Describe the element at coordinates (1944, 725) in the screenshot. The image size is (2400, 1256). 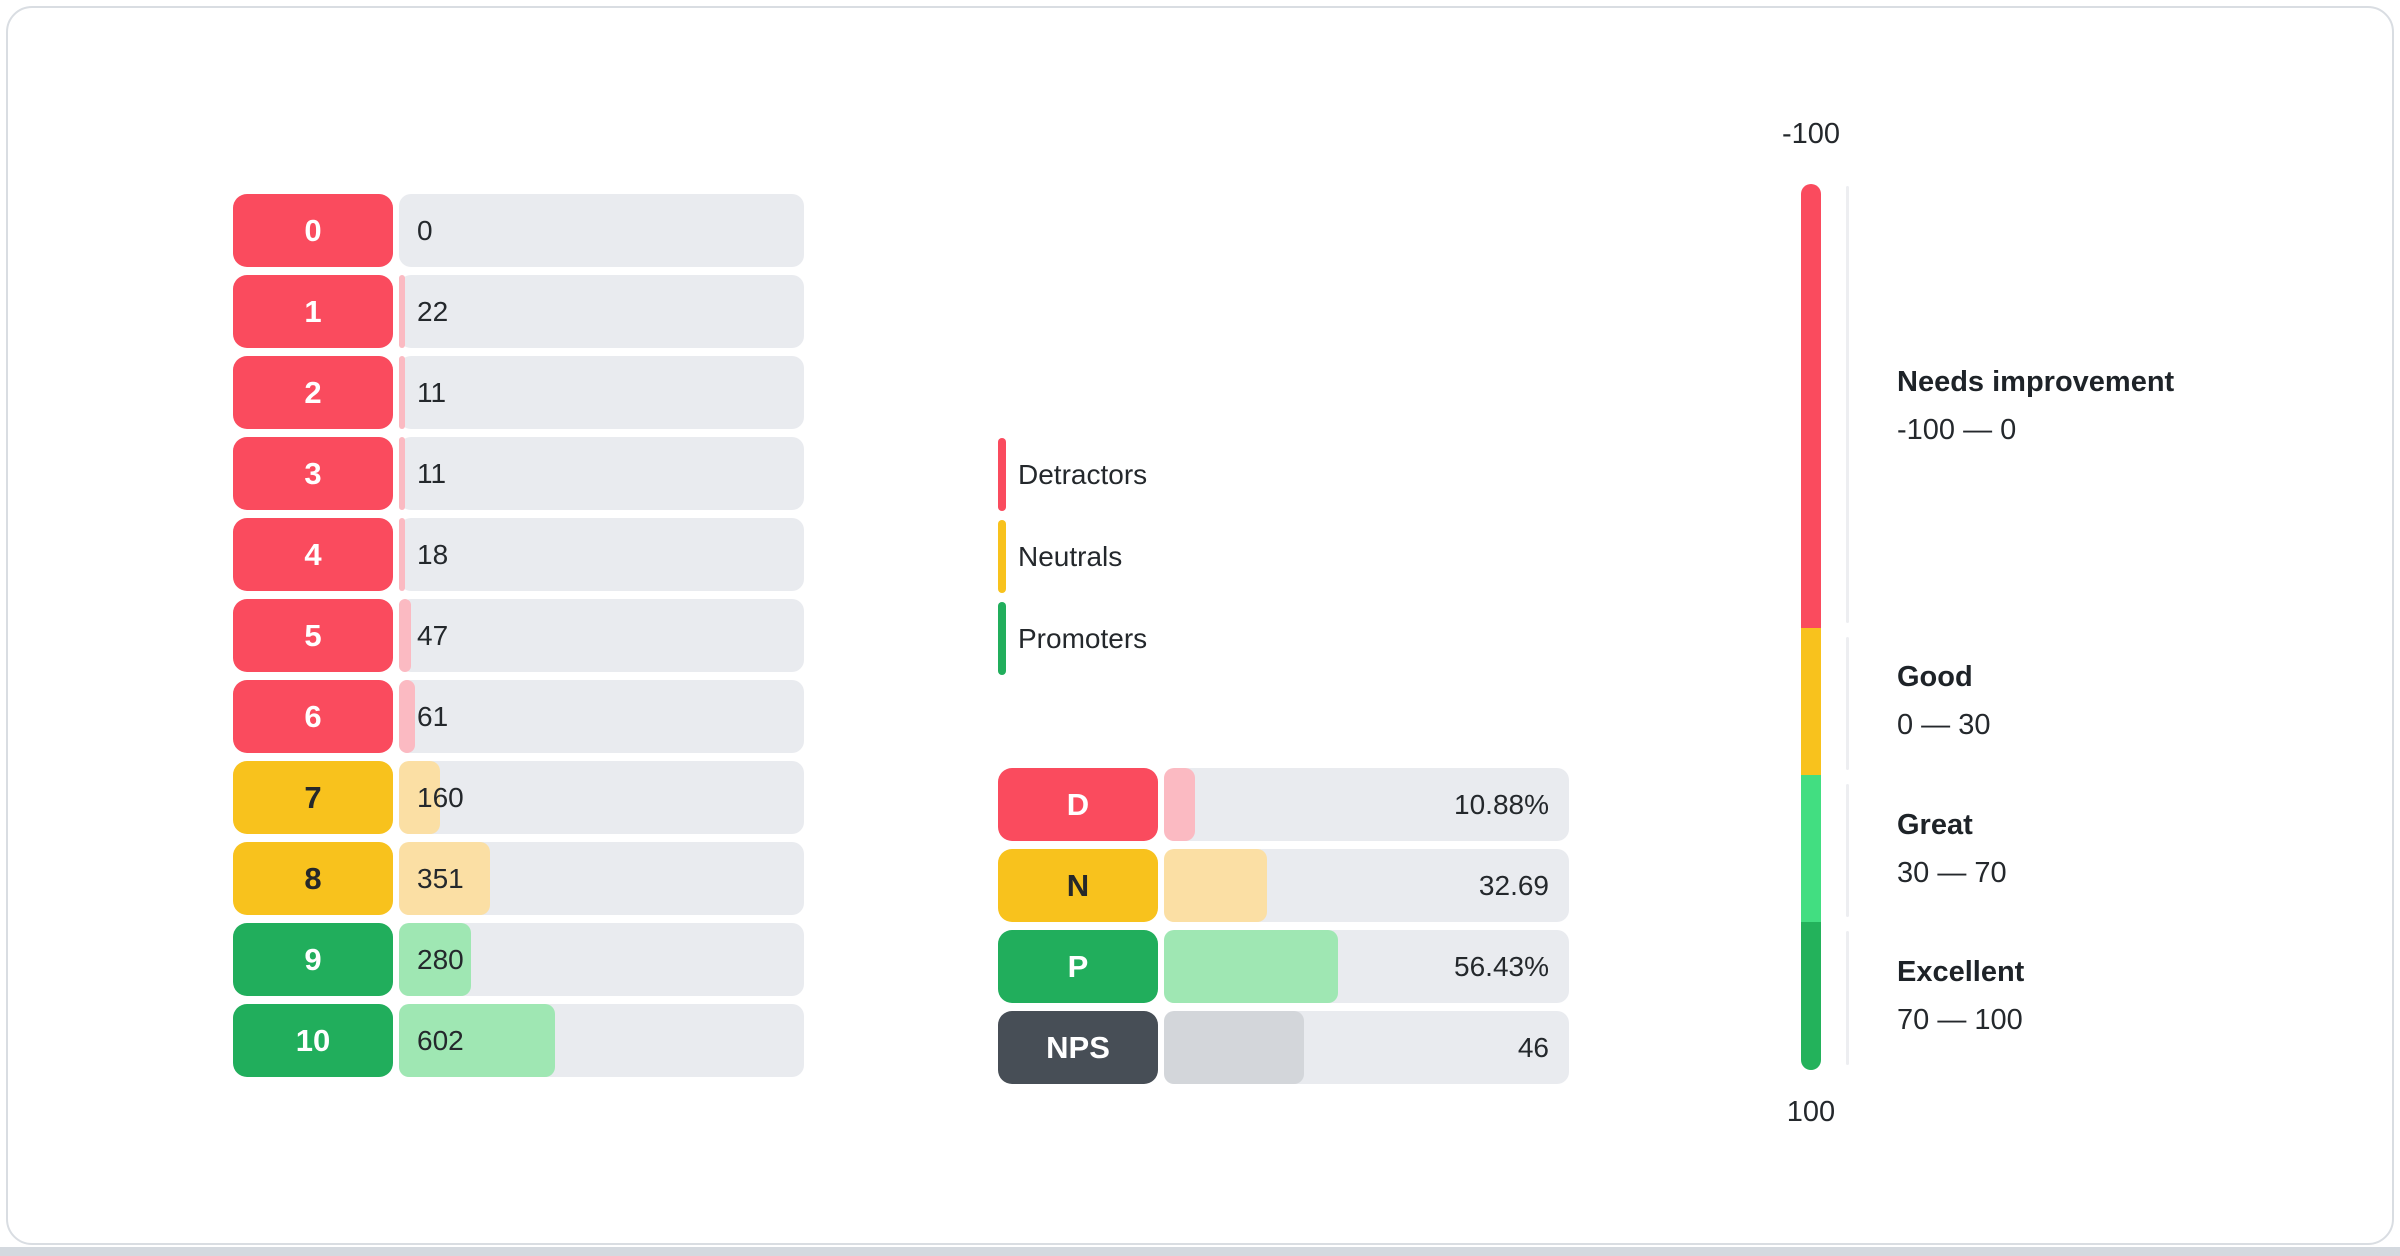
I see `gauge-zone-range: 0 — 30` at that location.